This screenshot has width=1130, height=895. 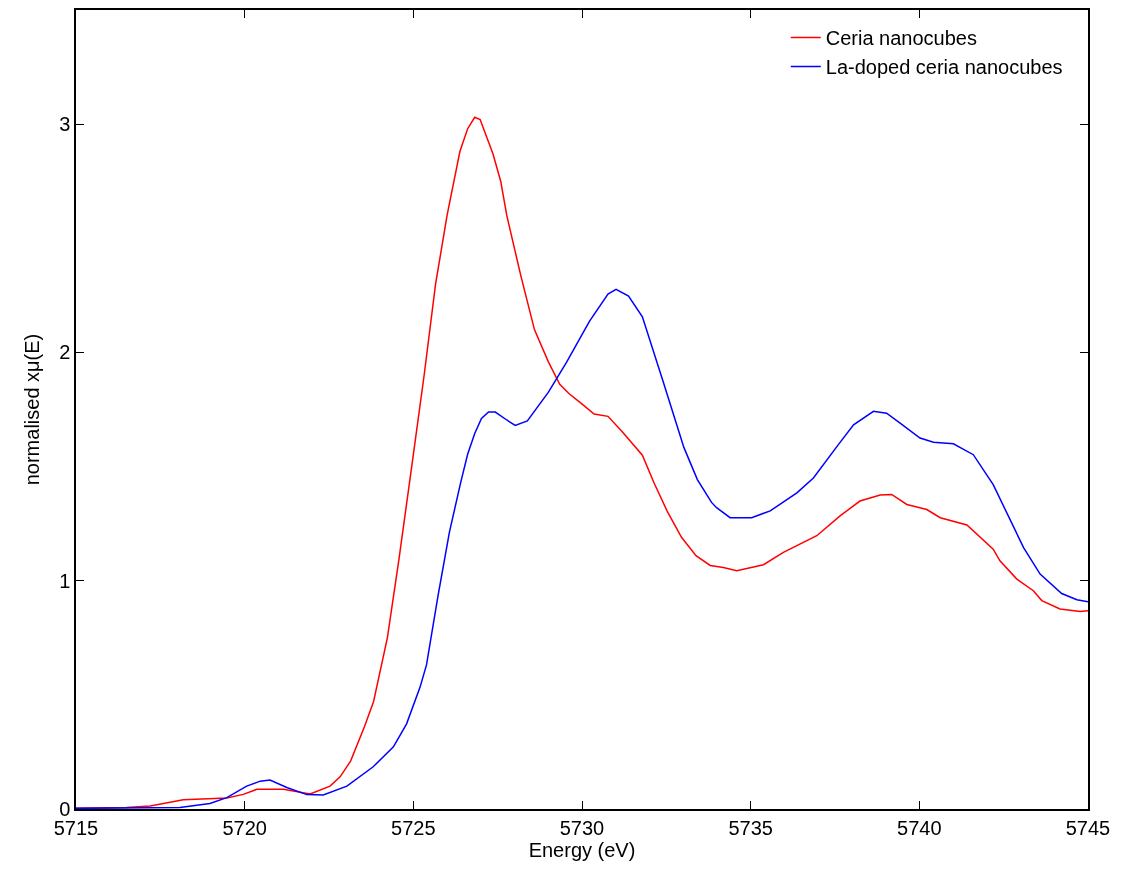 What do you see at coordinates (65, 352) in the screenshot?
I see `y-tick-label: 2` at bounding box center [65, 352].